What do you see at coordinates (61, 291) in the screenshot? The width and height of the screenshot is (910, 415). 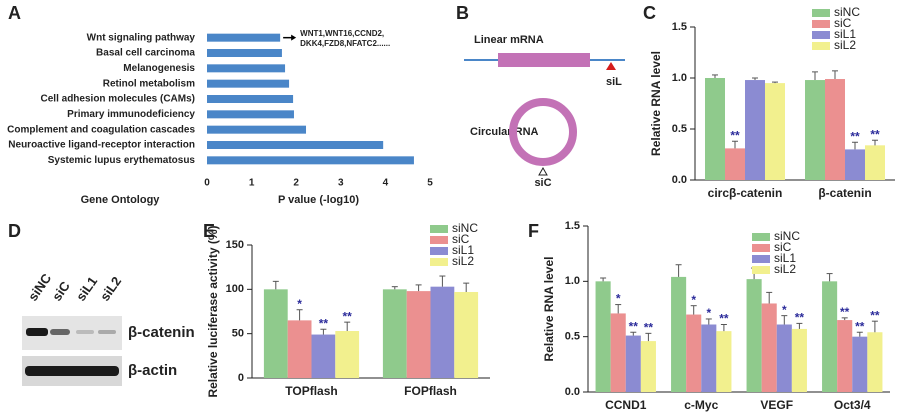 I see `lane-label: siC` at bounding box center [61, 291].